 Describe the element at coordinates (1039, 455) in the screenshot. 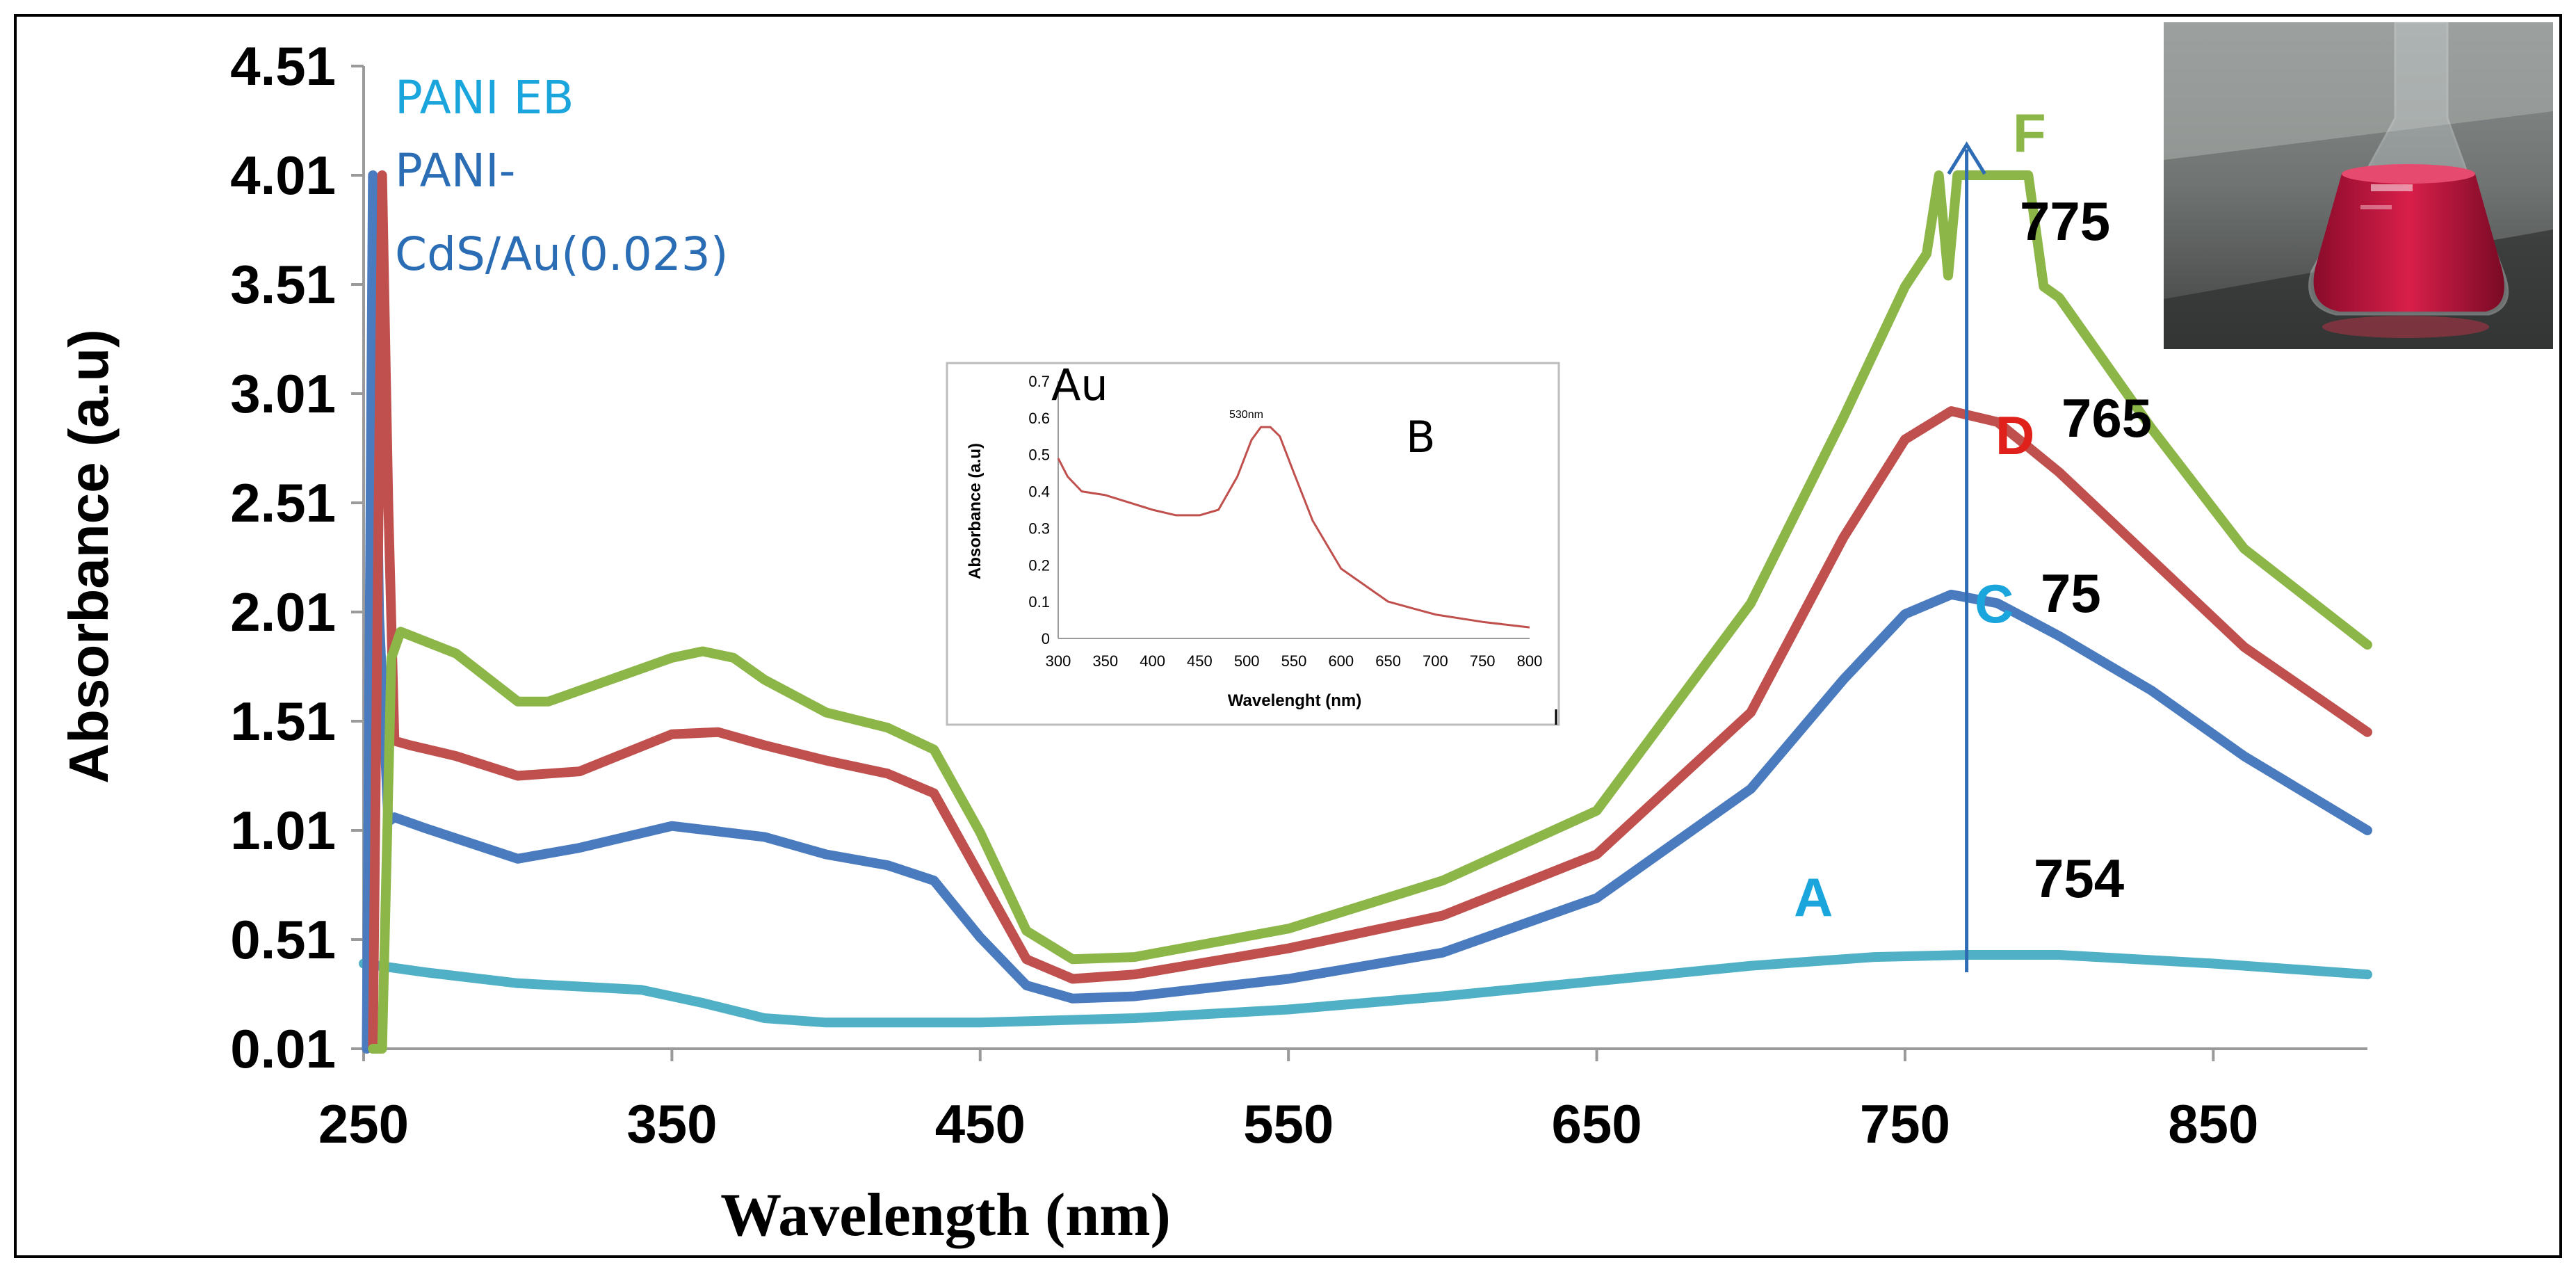

I see `inset-y-tick-label: 0.5` at that location.